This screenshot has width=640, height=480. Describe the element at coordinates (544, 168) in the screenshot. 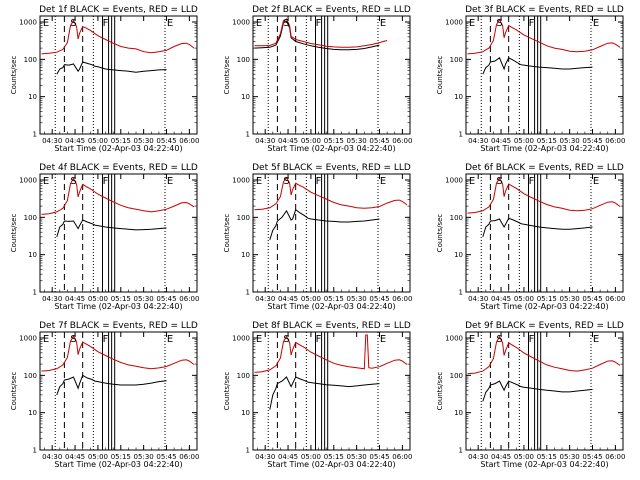

I see `panel-title: Det 6f BLACK = Events, RED = LLD` at that location.